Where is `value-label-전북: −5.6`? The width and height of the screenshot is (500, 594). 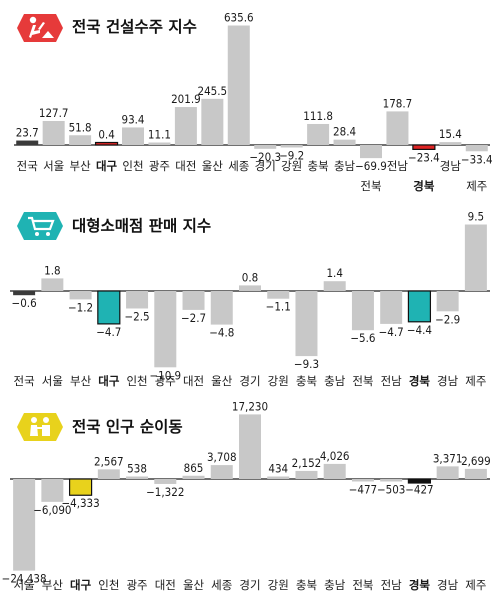
value-label-전북: −5.6 is located at coordinates (362, 338).